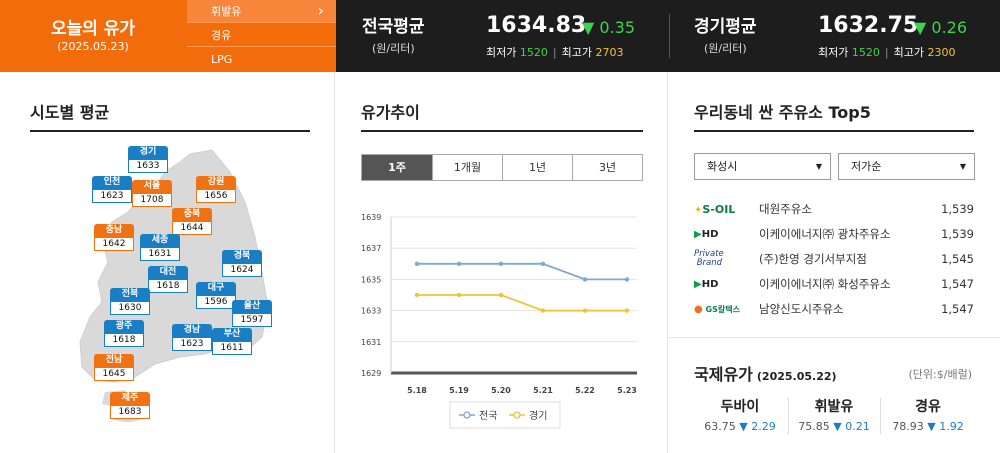 The image size is (1000, 453). I want to click on region-label: 충북 1644, so click(192, 221).